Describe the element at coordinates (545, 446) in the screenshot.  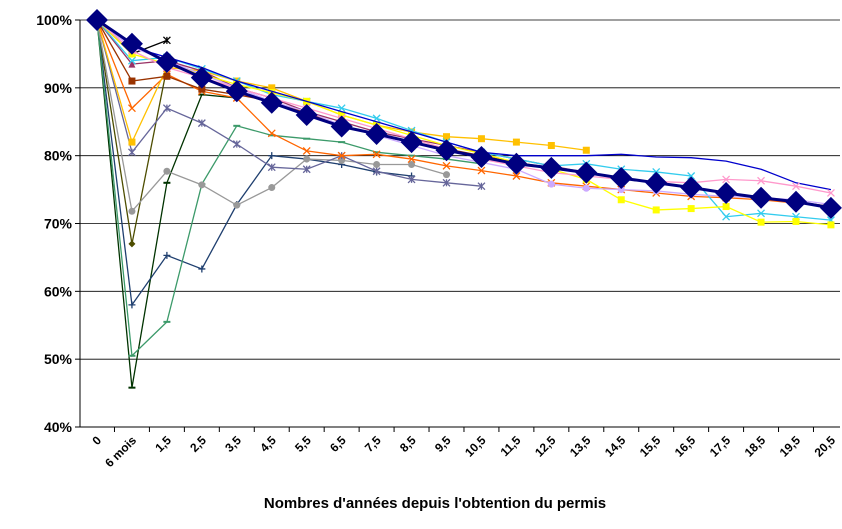
I see `x-tick-label: 12,5` at that location.